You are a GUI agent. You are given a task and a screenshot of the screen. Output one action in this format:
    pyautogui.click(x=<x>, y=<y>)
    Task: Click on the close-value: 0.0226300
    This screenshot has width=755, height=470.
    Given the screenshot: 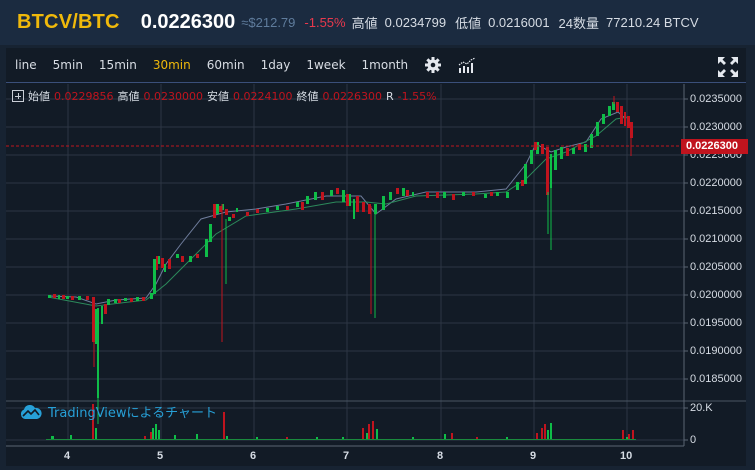 What is the action you would take?
    pyautogui.click(x=352, y=96)
    